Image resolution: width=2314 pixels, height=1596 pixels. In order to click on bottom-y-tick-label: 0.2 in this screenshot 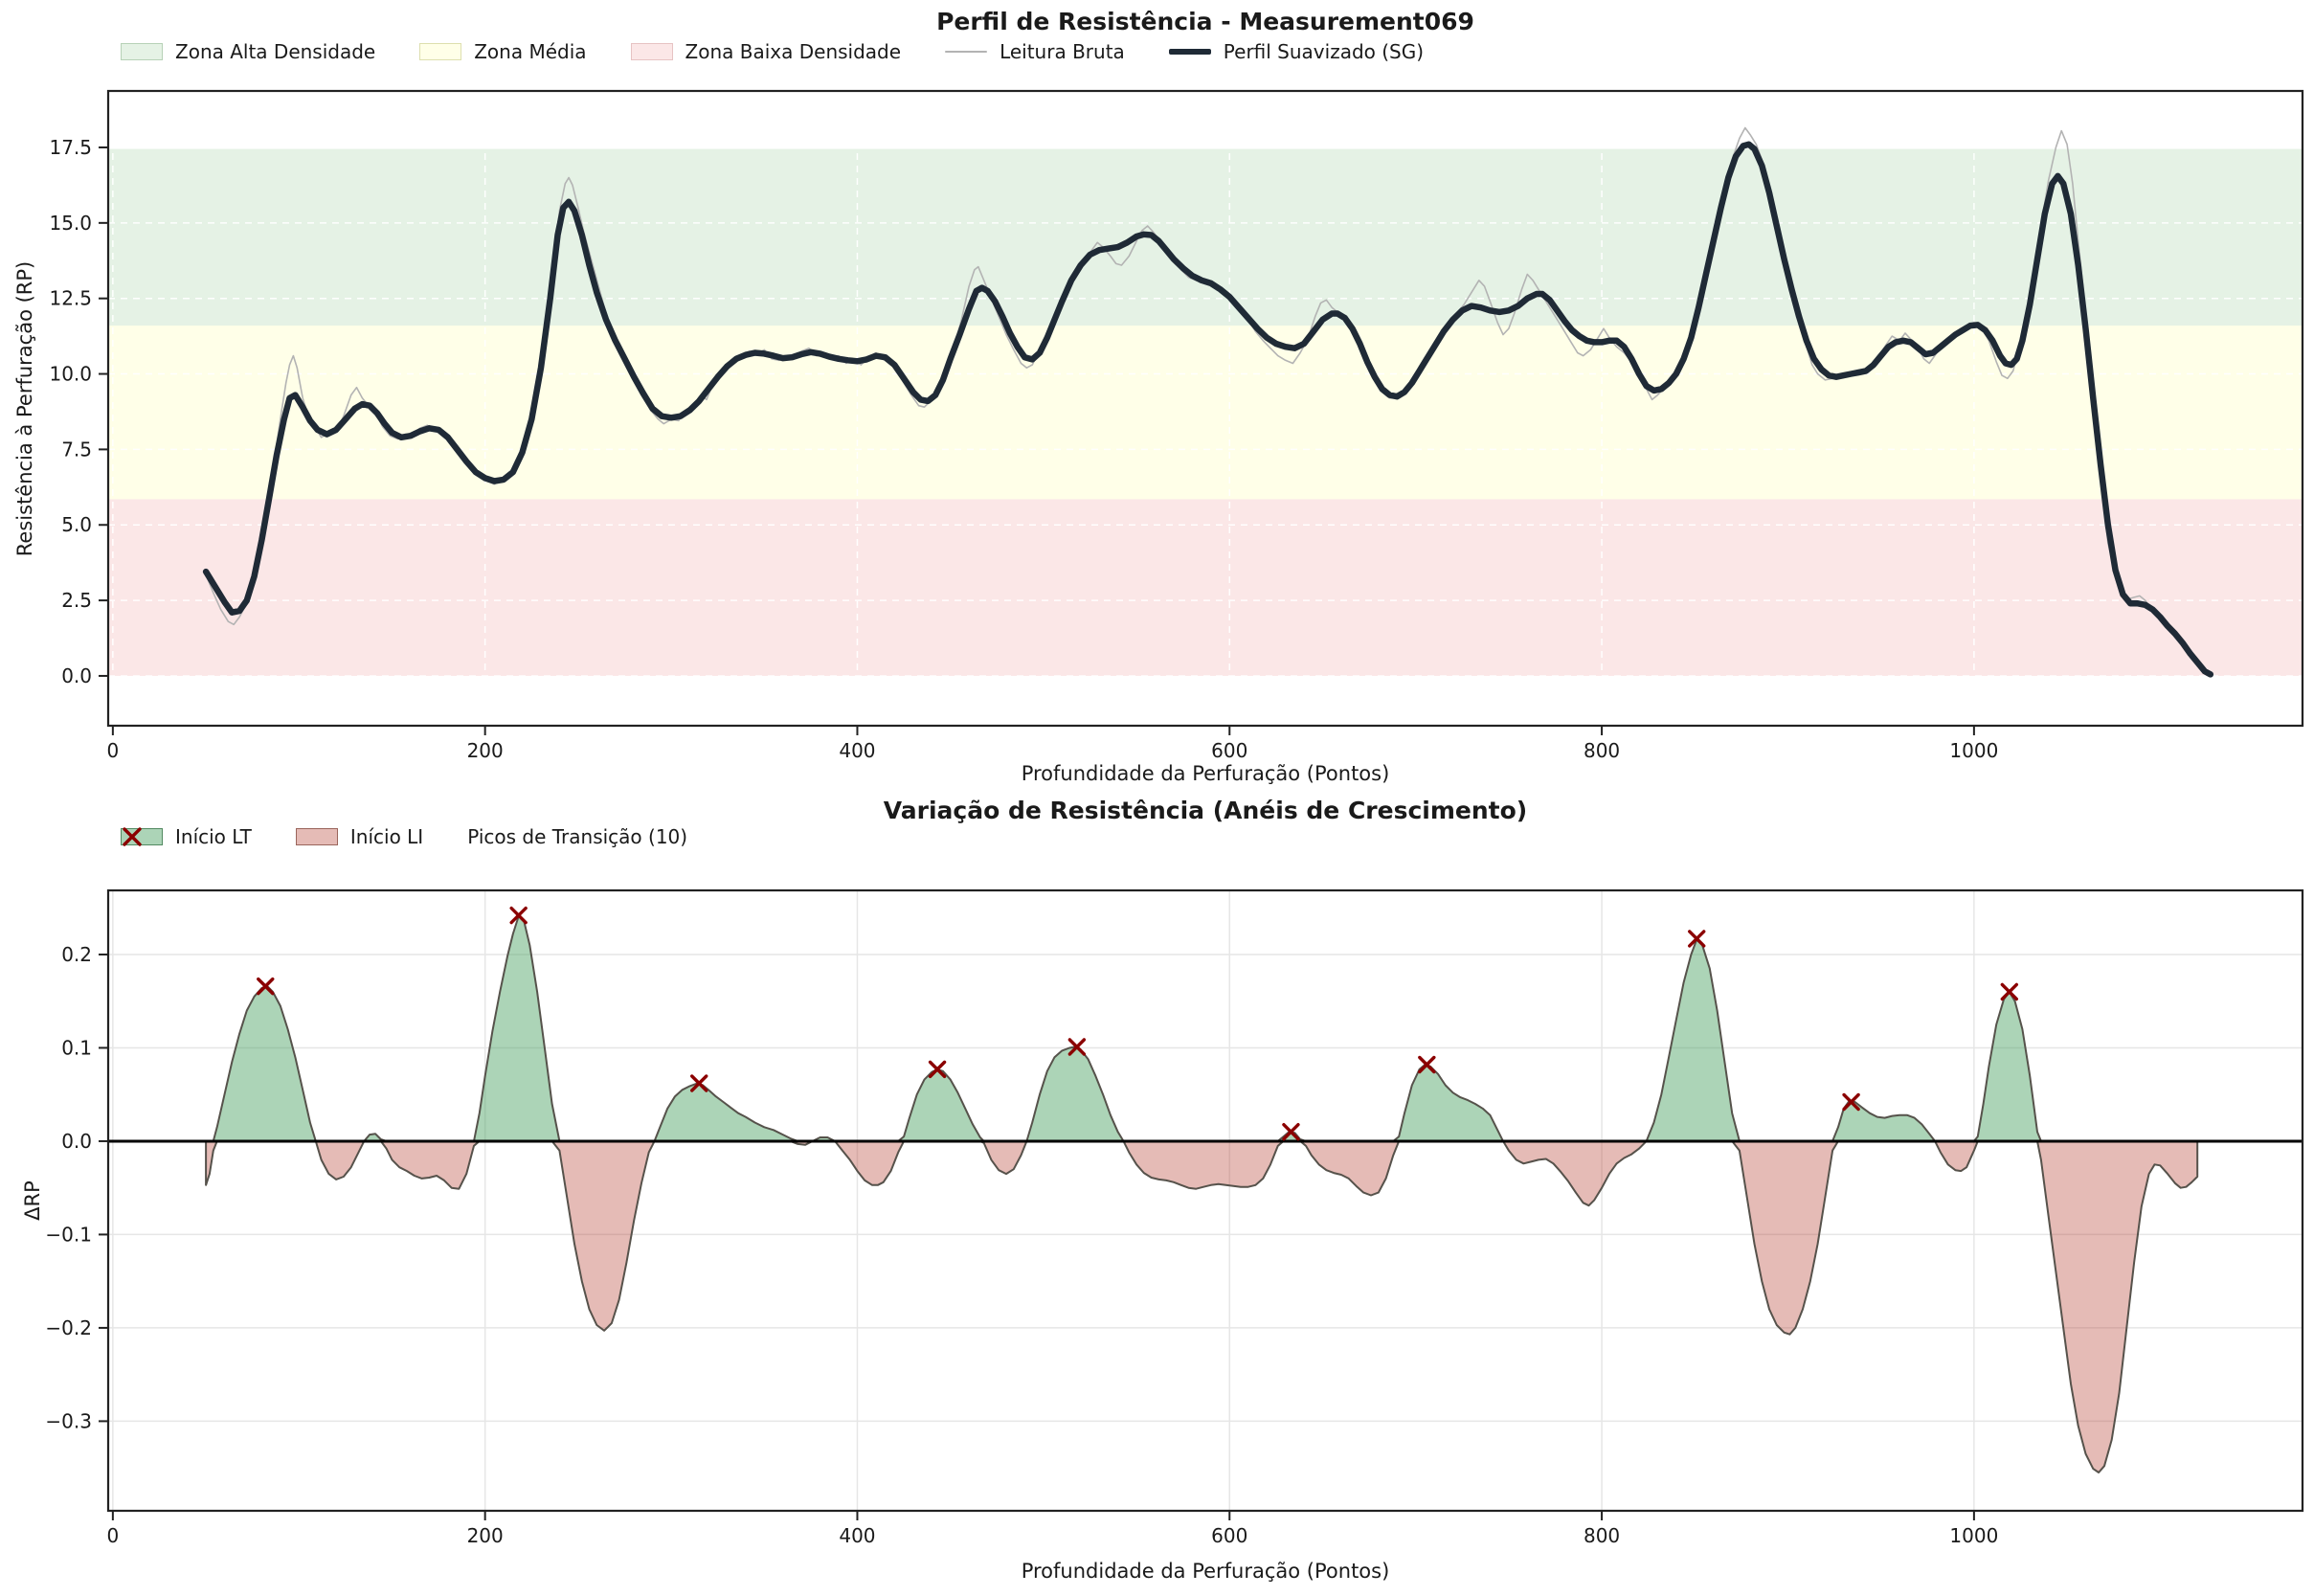, I will do `click(76, 954)`.